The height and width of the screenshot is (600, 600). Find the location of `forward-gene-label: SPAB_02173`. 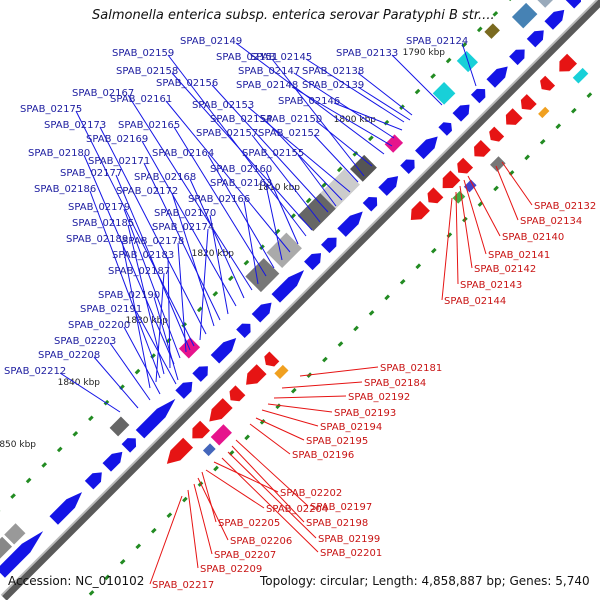

forward-gene-label: SPAB_02173 is located at coordinates (75, 125).